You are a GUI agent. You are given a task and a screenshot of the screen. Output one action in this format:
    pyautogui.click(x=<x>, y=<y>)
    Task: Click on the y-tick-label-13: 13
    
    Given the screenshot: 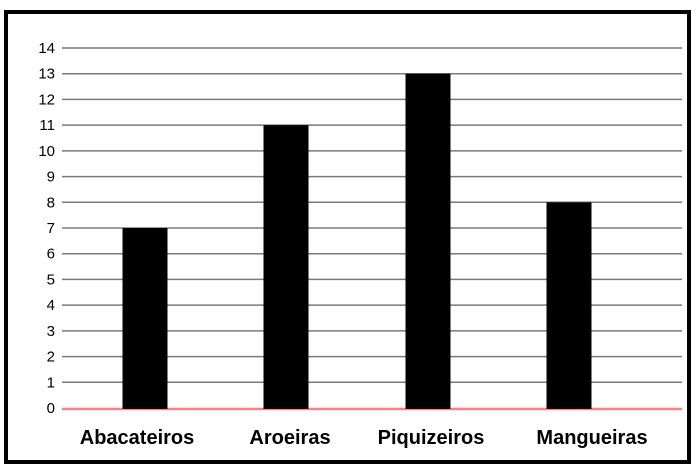 What is the action you would take?
    pyautogui.click(x=46, y=74)
    